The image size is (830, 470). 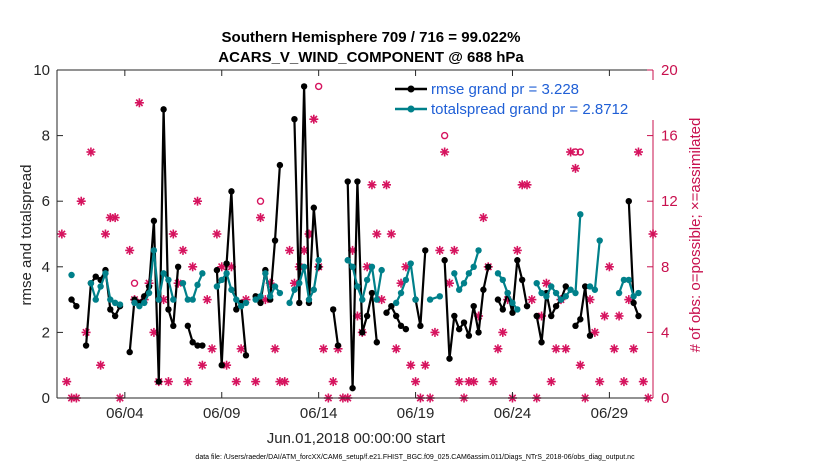 I want to click on x-axis-label: Jun.01,2018 00:00:00 start, so click(x=356, y=438).